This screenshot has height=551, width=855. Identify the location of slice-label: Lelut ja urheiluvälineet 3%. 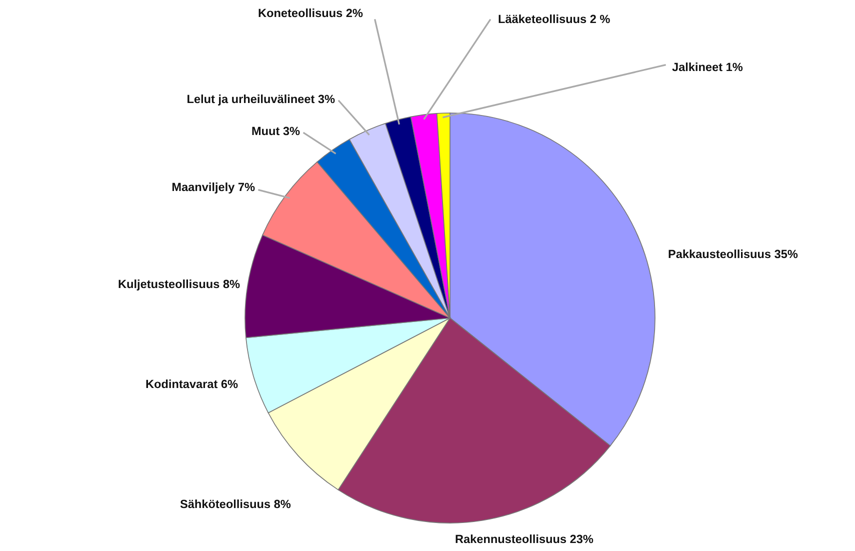
(261, 100).